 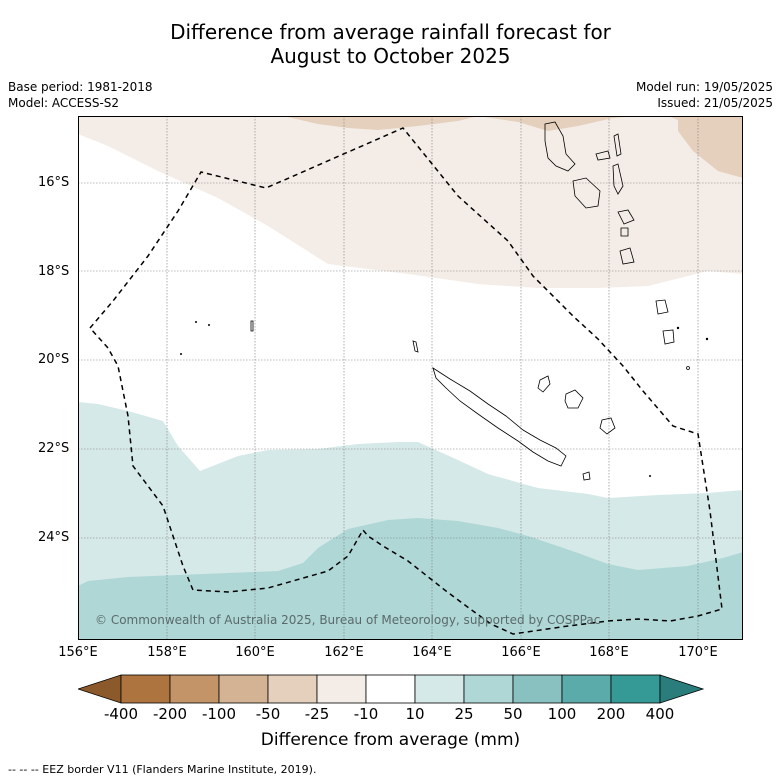 I want to click on colorbar-tick-label: 50, so click(x=513, y=714).